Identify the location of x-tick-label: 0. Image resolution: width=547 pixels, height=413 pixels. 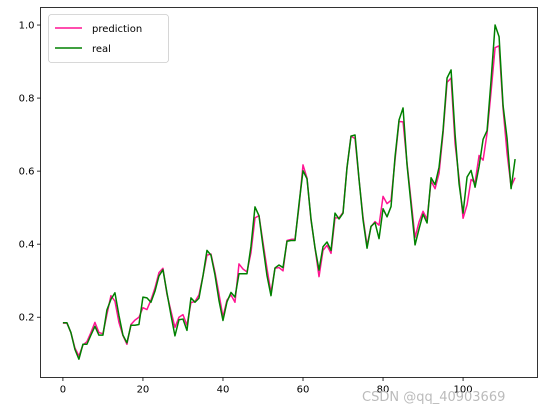
(63, 390).